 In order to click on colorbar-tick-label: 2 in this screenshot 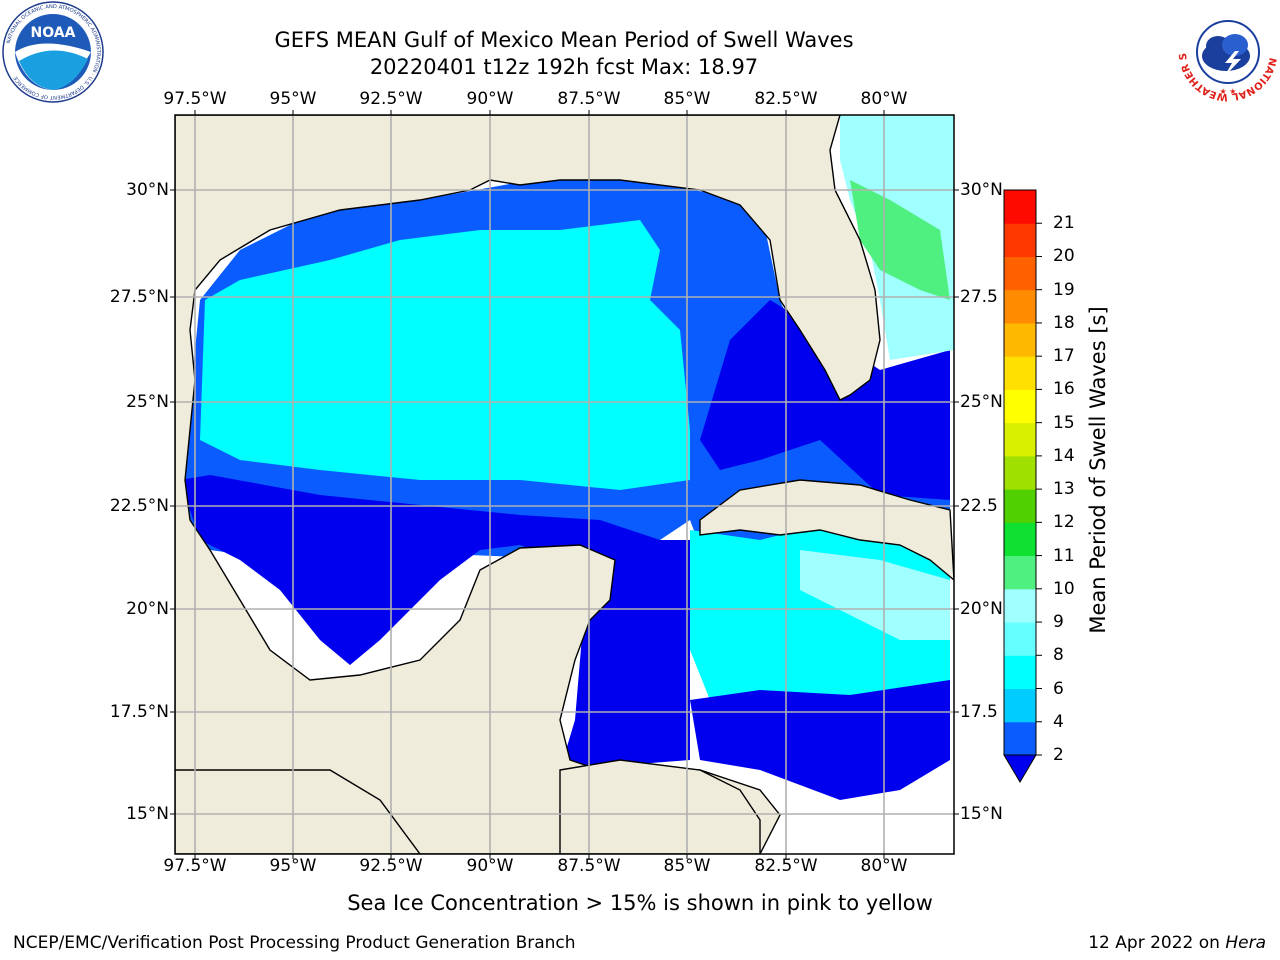, I will do `click(1058, 755)`.